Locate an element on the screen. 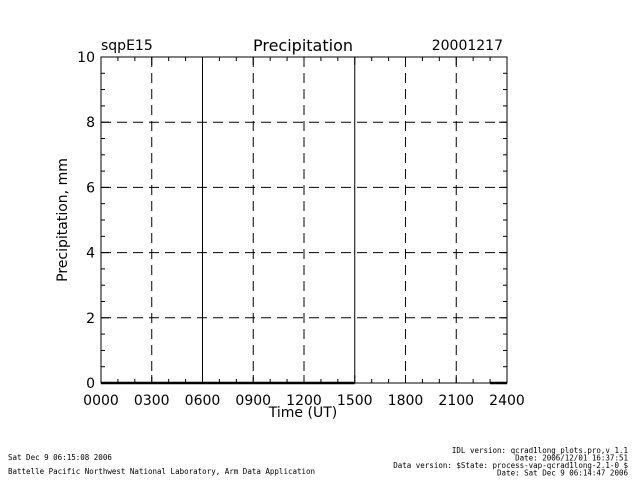  x-tick-label: 1200 is located at coordinates (304, 401).